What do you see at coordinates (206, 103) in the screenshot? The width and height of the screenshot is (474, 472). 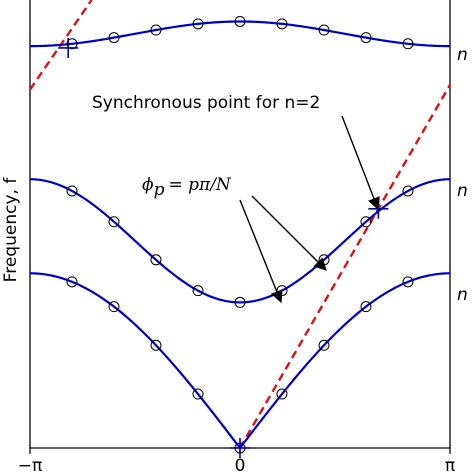 I see `sync-annotation-text: Synchronous point for n=2` at bounding box center [206, 103].